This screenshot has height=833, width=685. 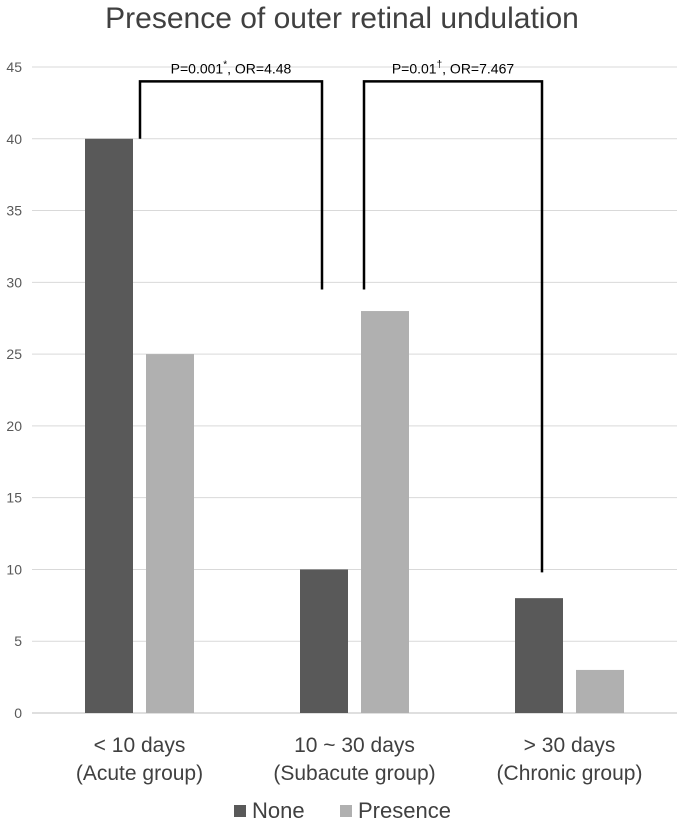 I want to click on y-axis-ticks: 0 5 10 15 20 25 30 35 40 45, so click(x=14, y=390).